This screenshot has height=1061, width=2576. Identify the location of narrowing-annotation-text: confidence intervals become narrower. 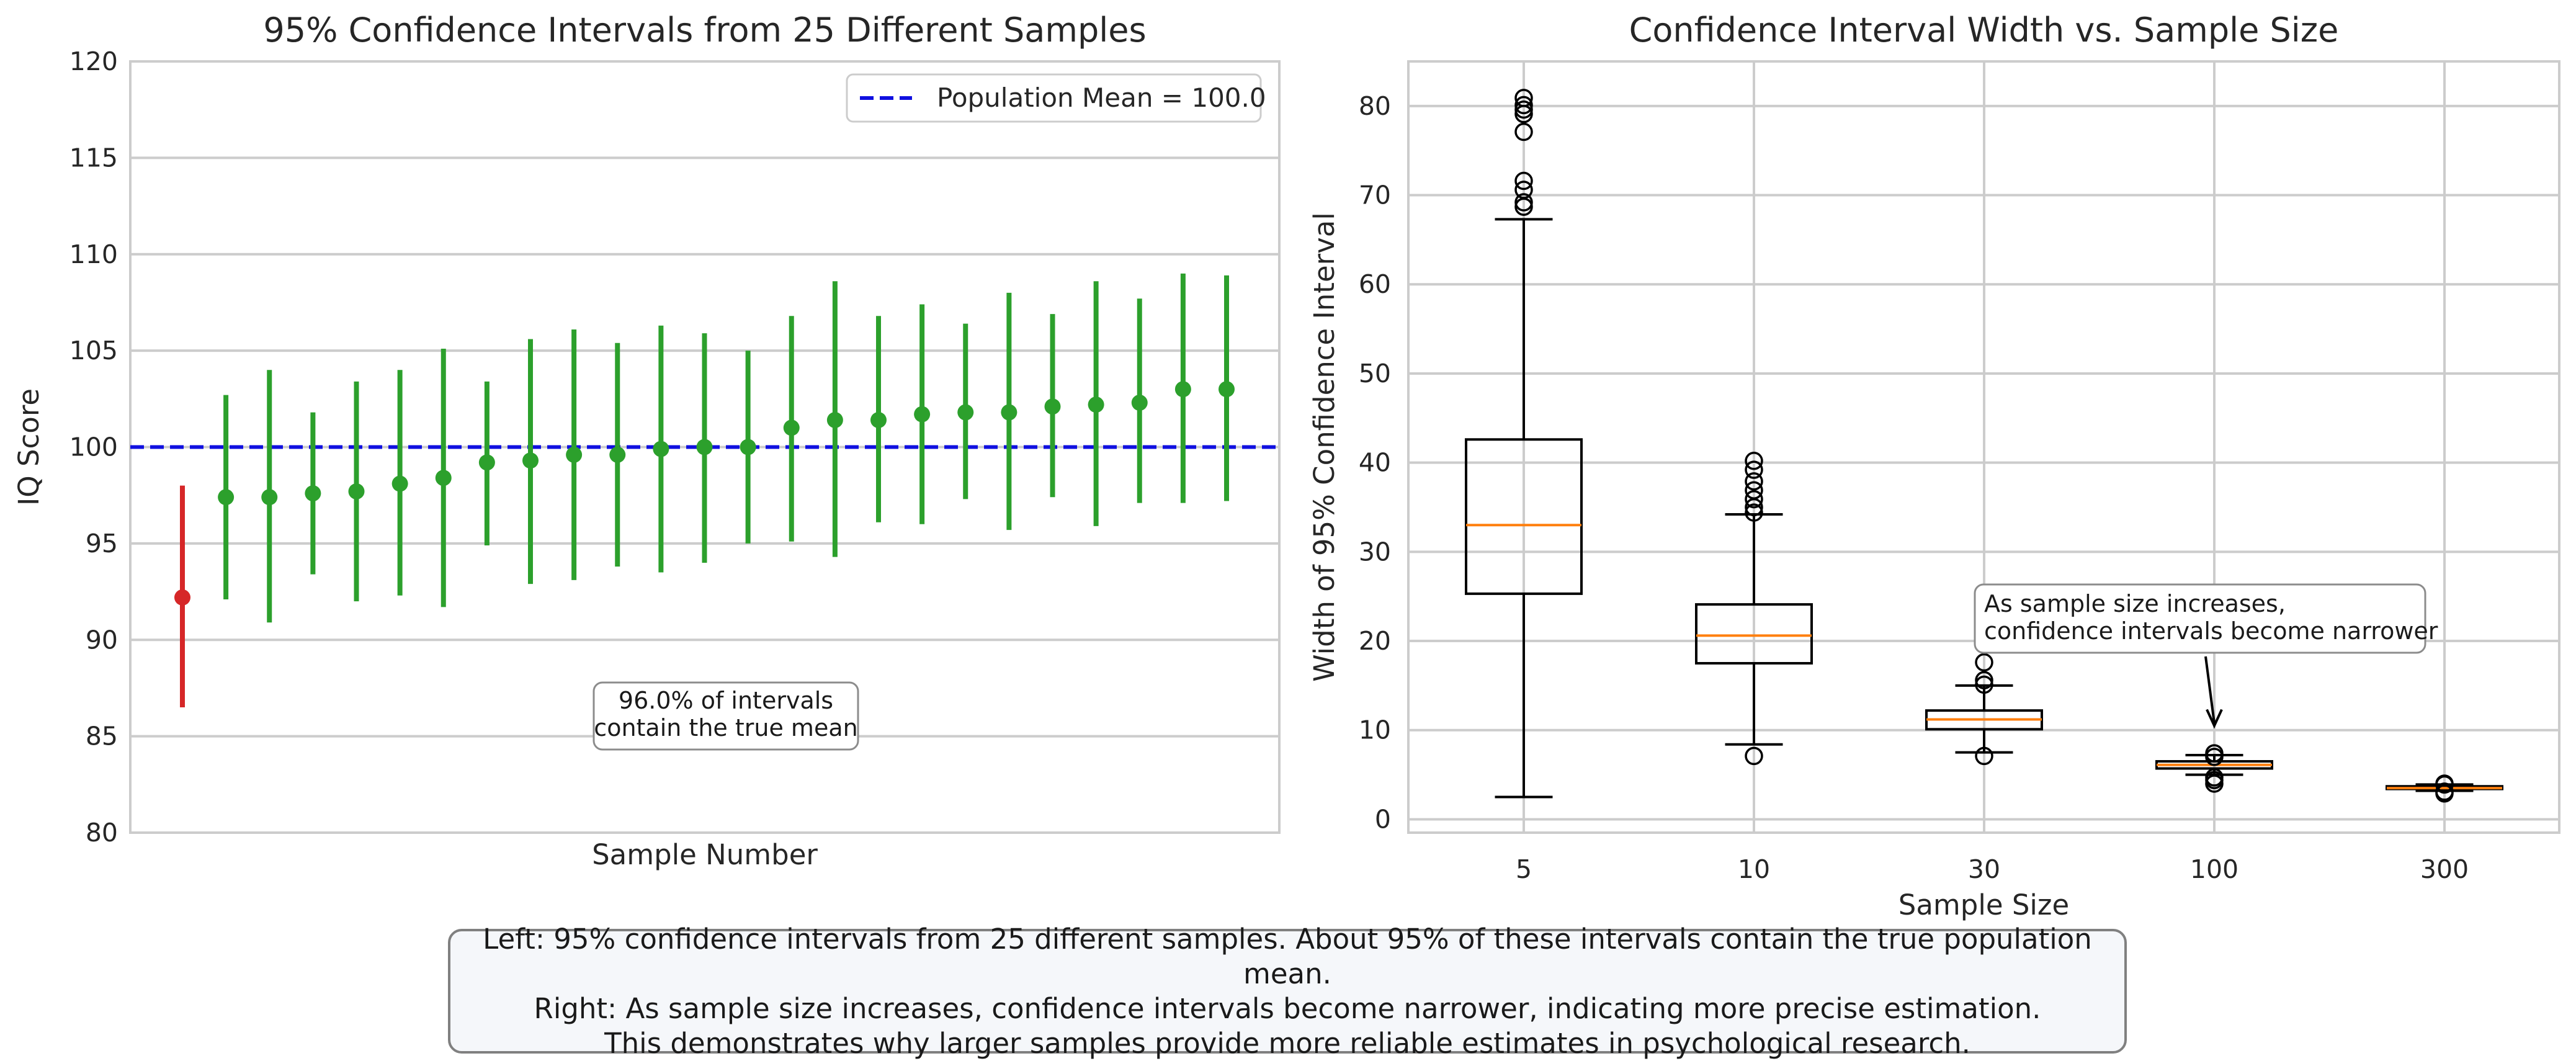
(2211, 631).